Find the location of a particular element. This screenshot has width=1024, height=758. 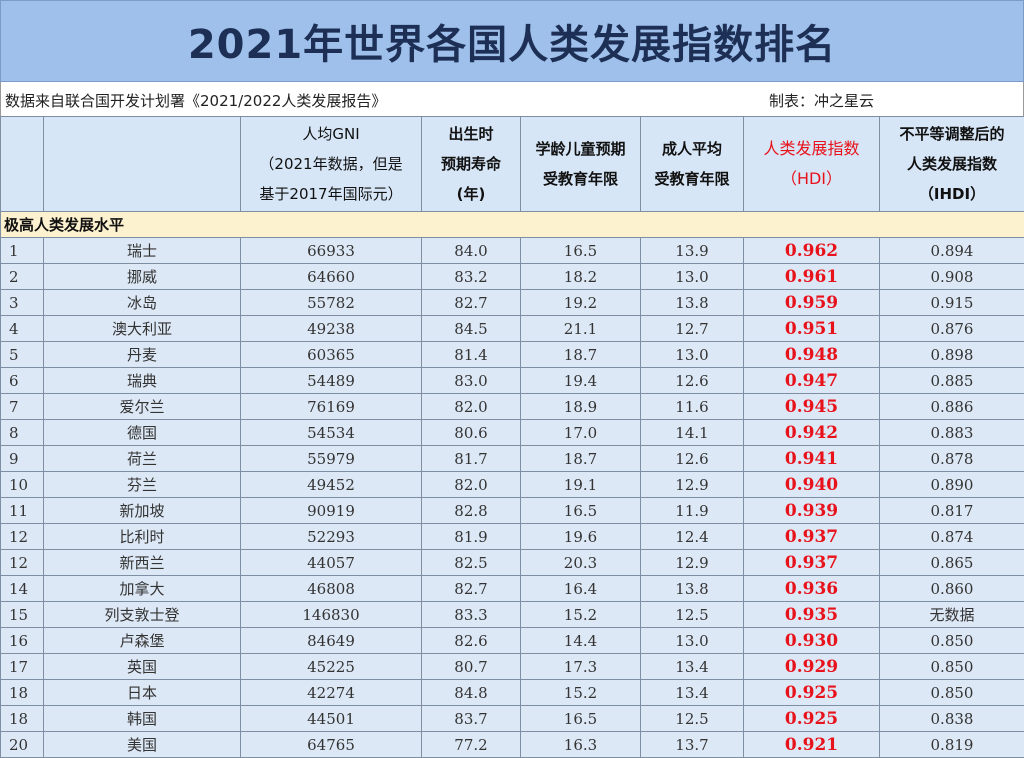

hdi-cell: 0.962 is located at coordinates (811, 250).